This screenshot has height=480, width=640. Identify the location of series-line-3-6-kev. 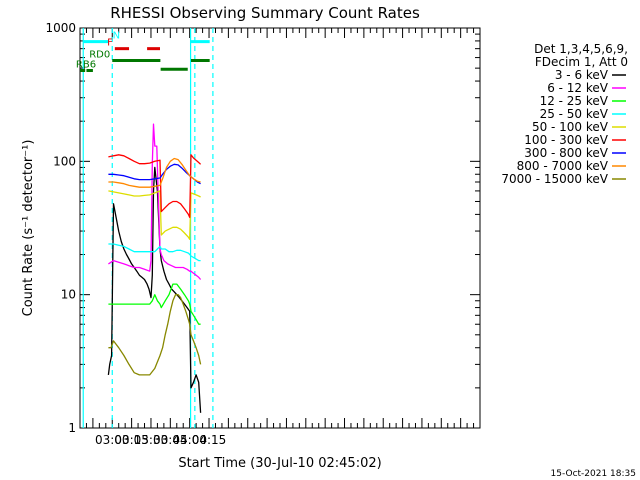
(154, 289).